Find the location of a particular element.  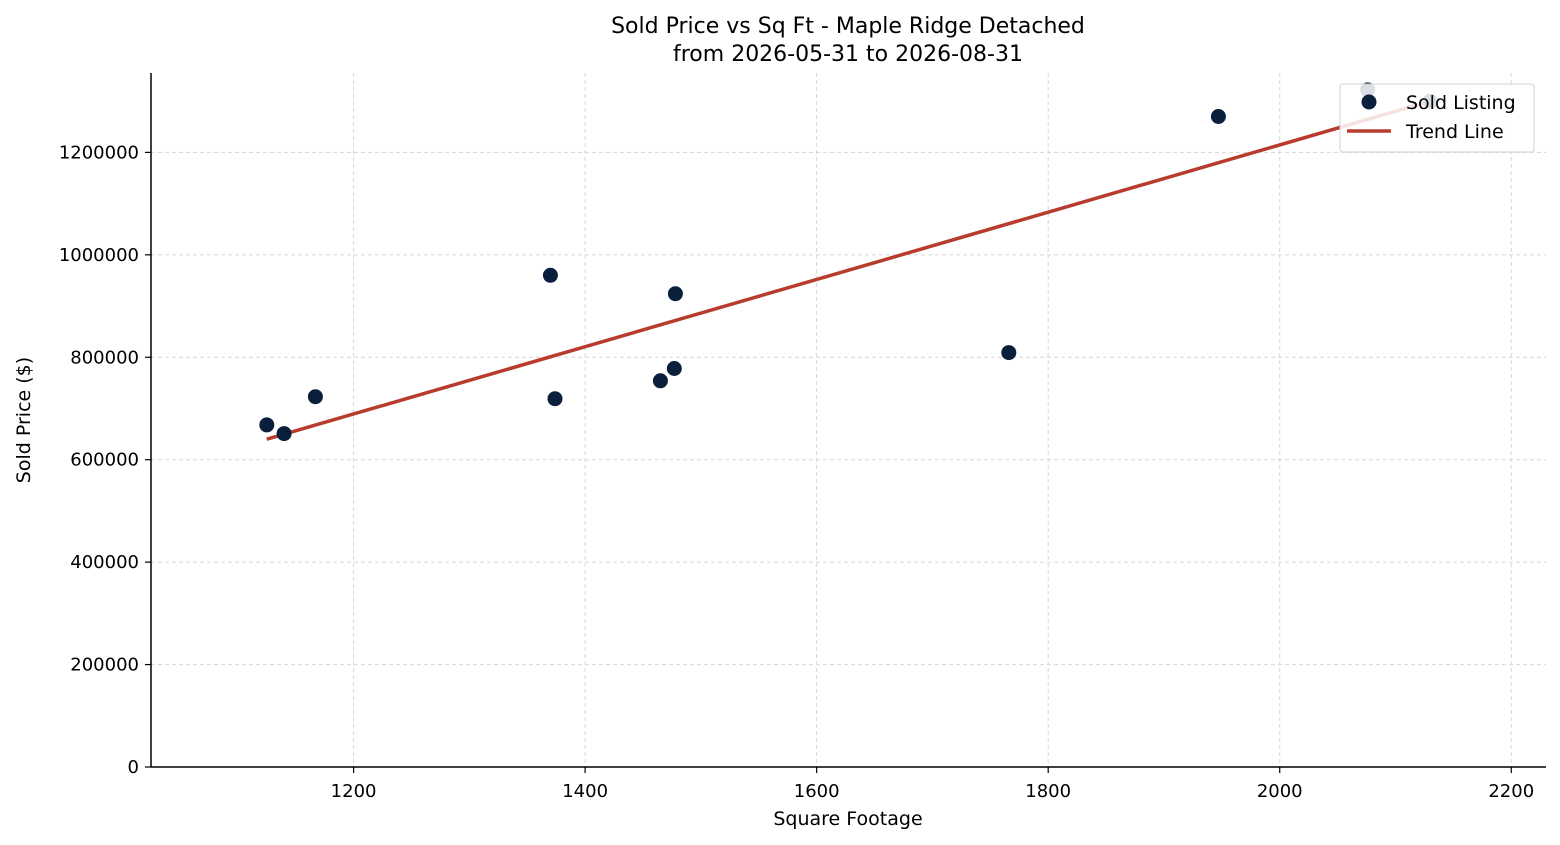

x-tick-label: 2200 is located at coordinates (1511, 791).